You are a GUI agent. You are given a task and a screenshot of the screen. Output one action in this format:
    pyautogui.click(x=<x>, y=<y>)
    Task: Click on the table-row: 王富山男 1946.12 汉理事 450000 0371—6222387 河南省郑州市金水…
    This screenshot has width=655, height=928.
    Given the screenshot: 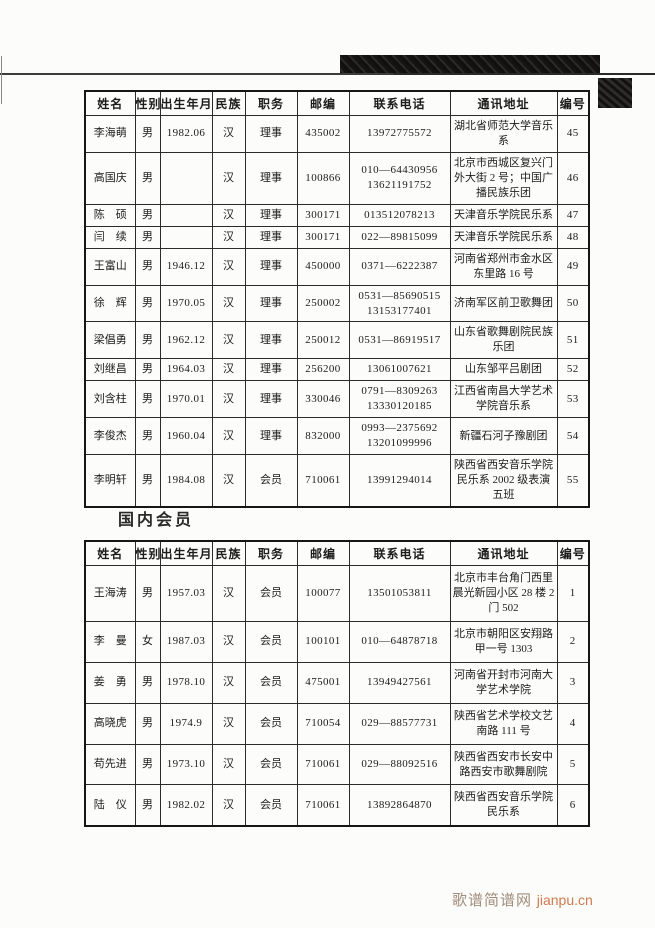 What is the action you would take?
    pyautogui.click(x=337, y=266)
    